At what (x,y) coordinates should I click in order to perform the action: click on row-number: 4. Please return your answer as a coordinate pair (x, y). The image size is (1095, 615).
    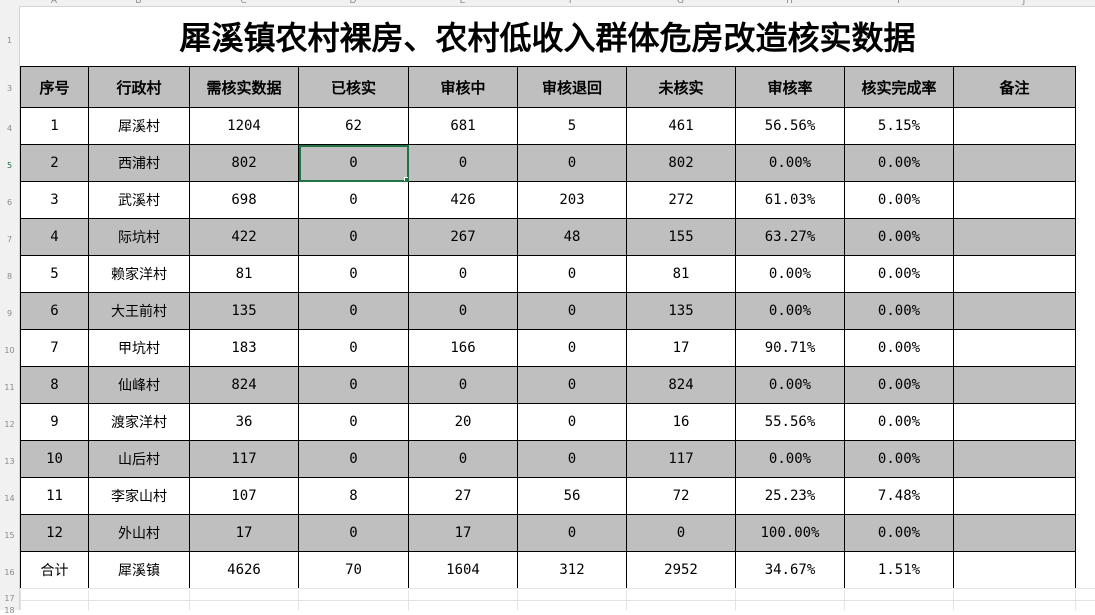
    Looking at the image, I should click on (9, 128).